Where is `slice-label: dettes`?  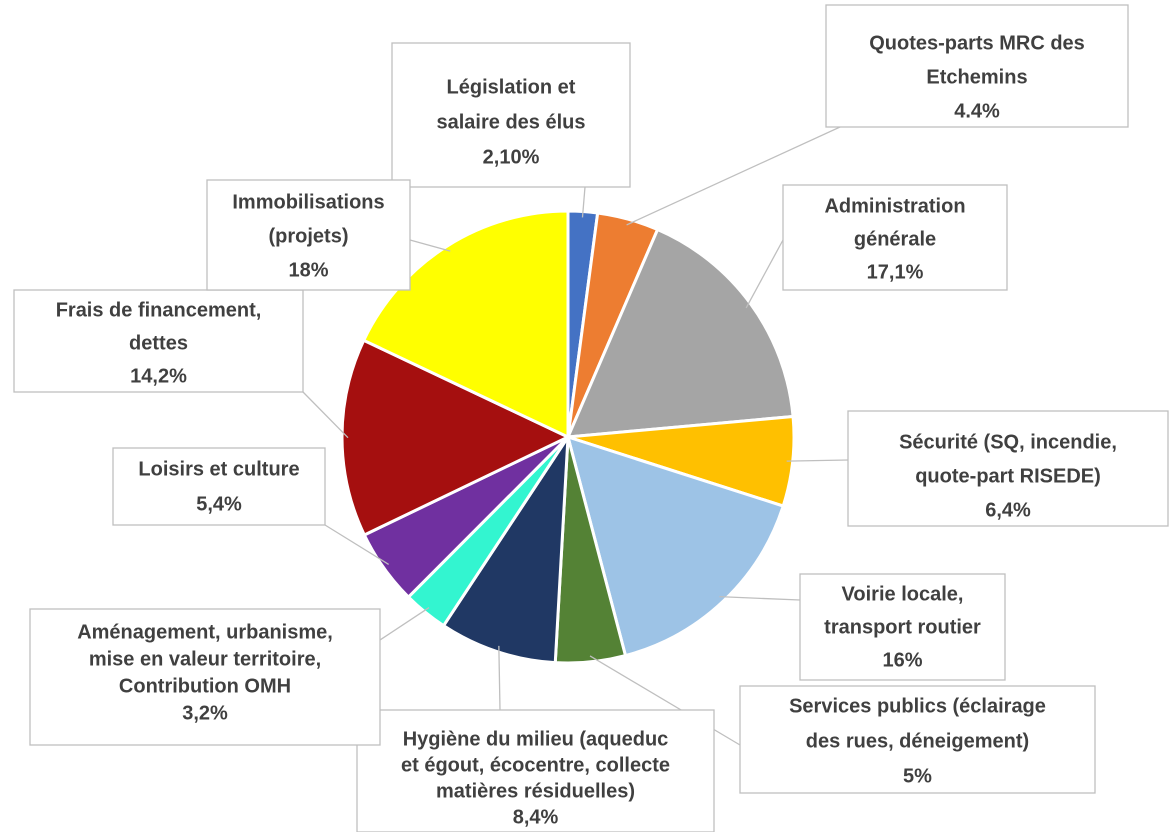
slice-label: dettes is located at coordinates (158, 343).